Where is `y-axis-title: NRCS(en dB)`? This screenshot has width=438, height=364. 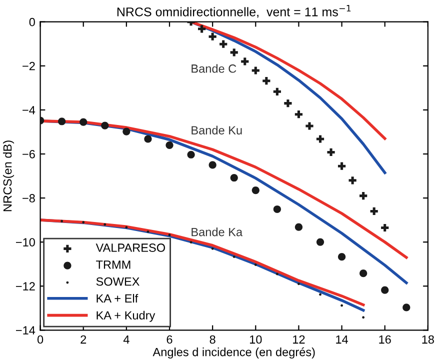
y-axis-title: NRCS(en dB) is located at coordinates (8, 176).